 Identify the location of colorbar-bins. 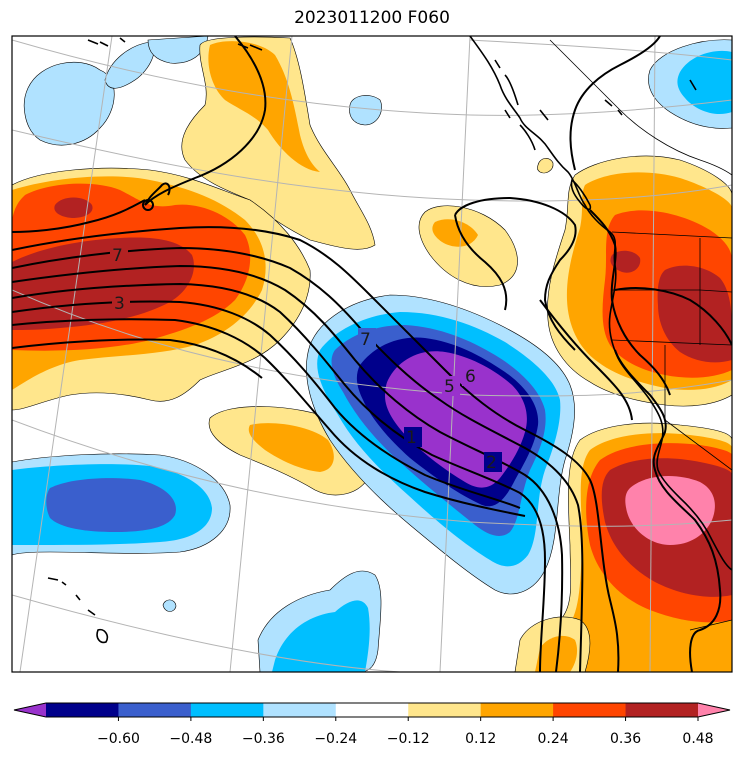
(372, 710).